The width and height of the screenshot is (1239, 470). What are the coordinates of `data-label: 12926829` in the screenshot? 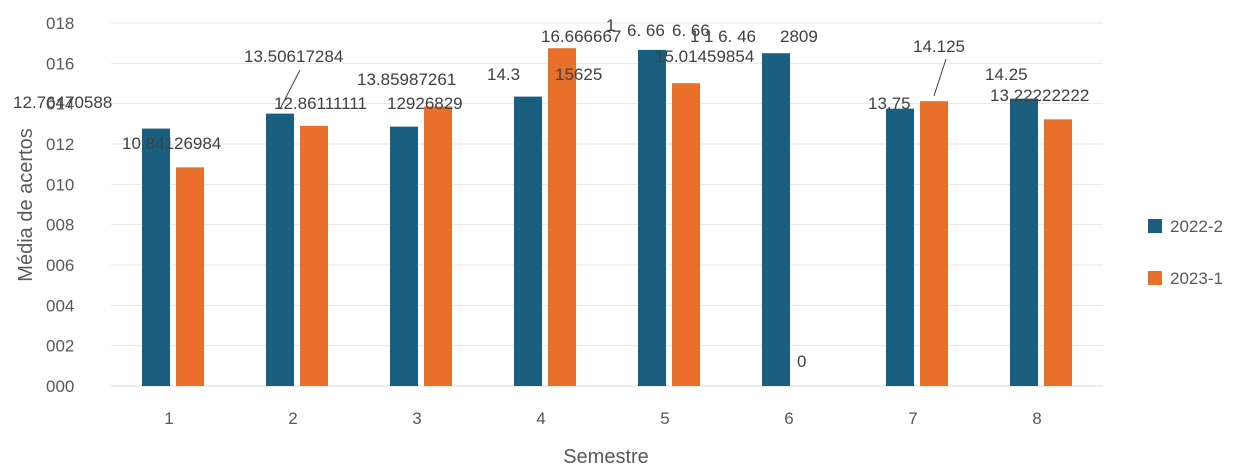 It's located at (425, 103).